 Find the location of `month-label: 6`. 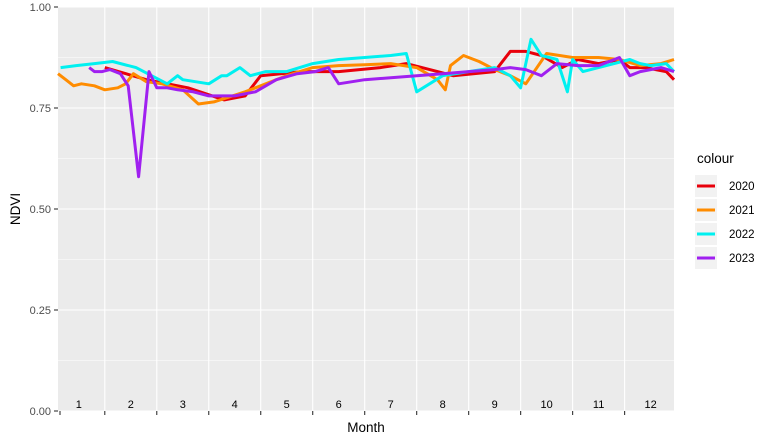

month-label: 6 is located at coordinates (339, 405).